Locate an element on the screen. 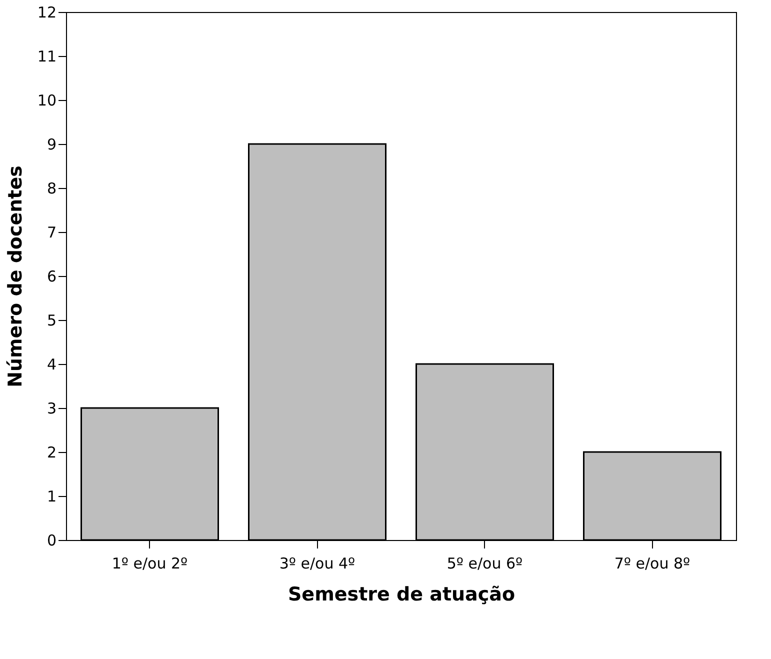 The height and width of the screenshot is (659, 771). y-tick-label: 4 is located at coordinates (51, 365).